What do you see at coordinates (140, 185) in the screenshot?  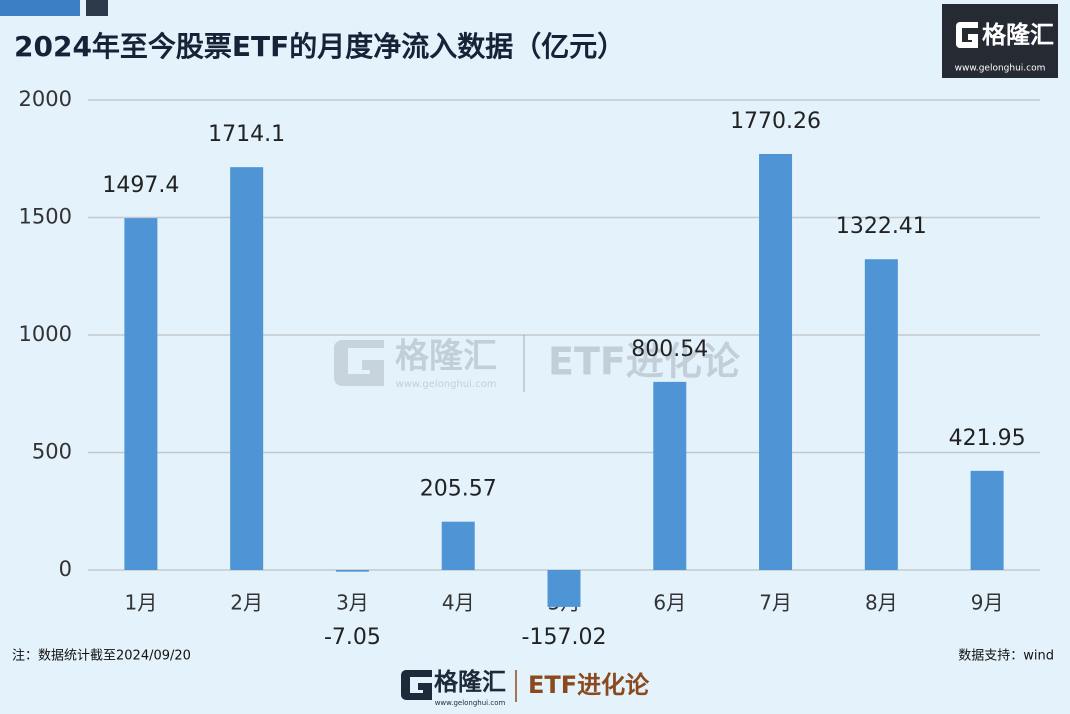 I see `data-label: 1497.4` at bounding box center [140, 185].